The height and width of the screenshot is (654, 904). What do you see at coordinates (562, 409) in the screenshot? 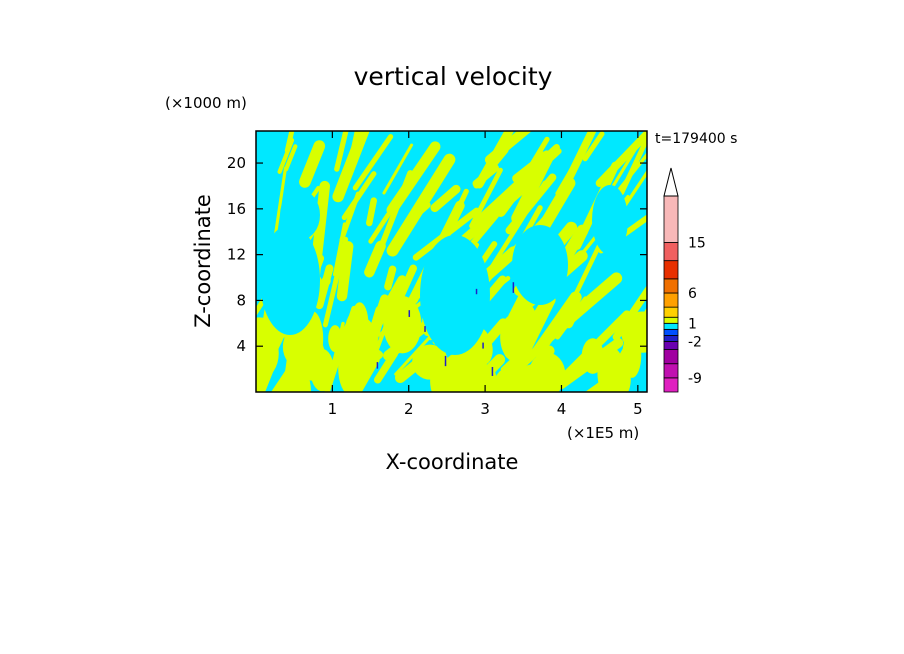
I see `x-tick-label: 4` at bounding box center [562, 409].